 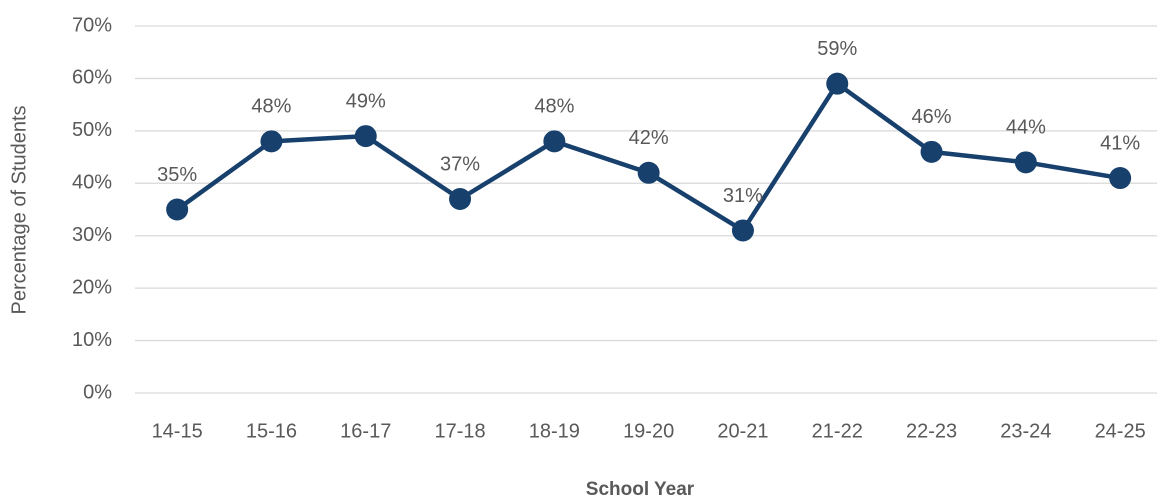 What do you see at coordinates (1120, 431) in the screenshot?
I see `x-tick-label: 24-25` at bounding box center [1120, 431].